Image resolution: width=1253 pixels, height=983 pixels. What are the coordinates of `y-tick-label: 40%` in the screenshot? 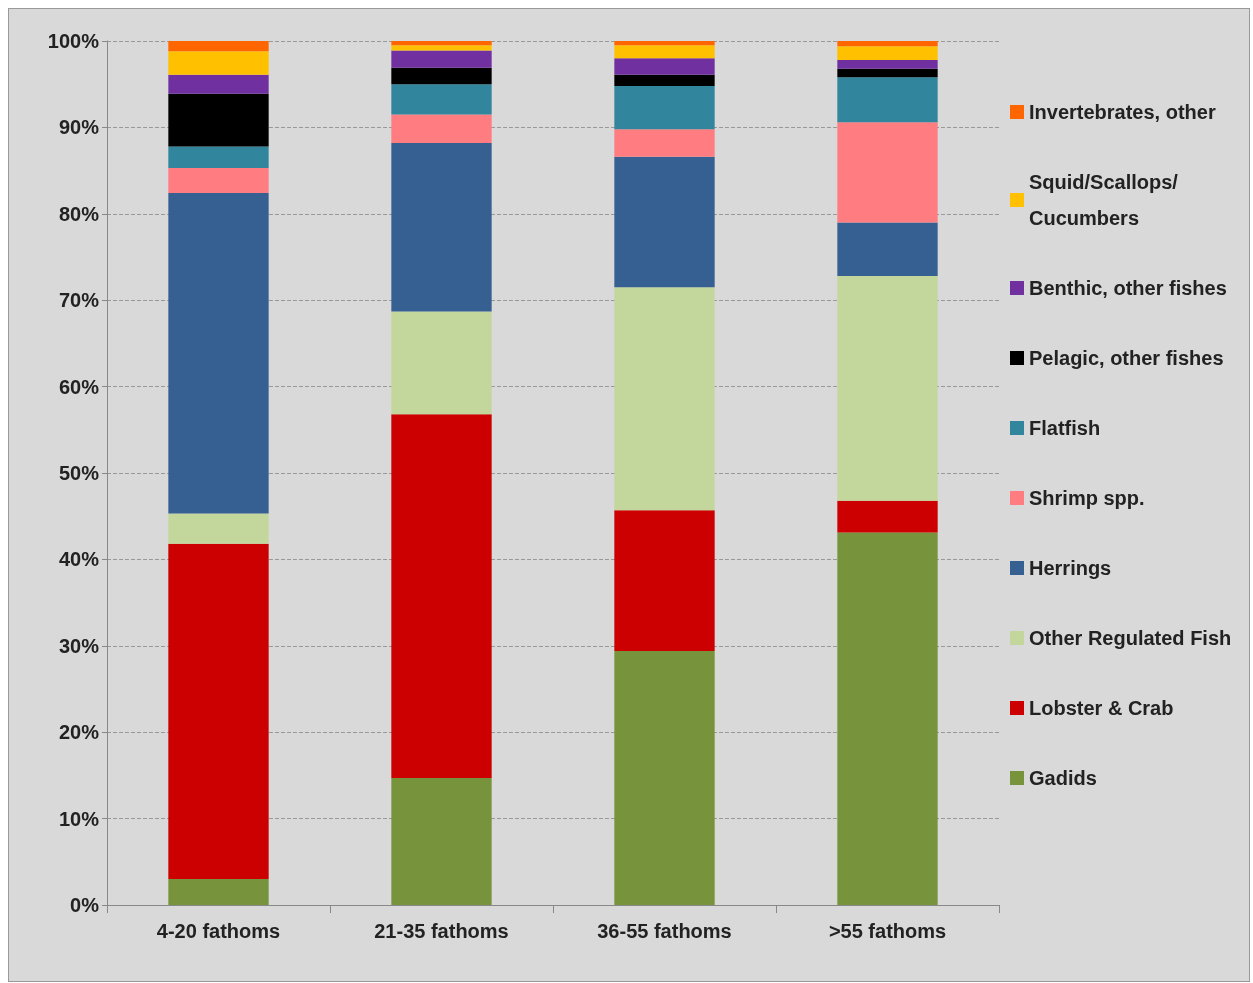 It's located at (79, 559).